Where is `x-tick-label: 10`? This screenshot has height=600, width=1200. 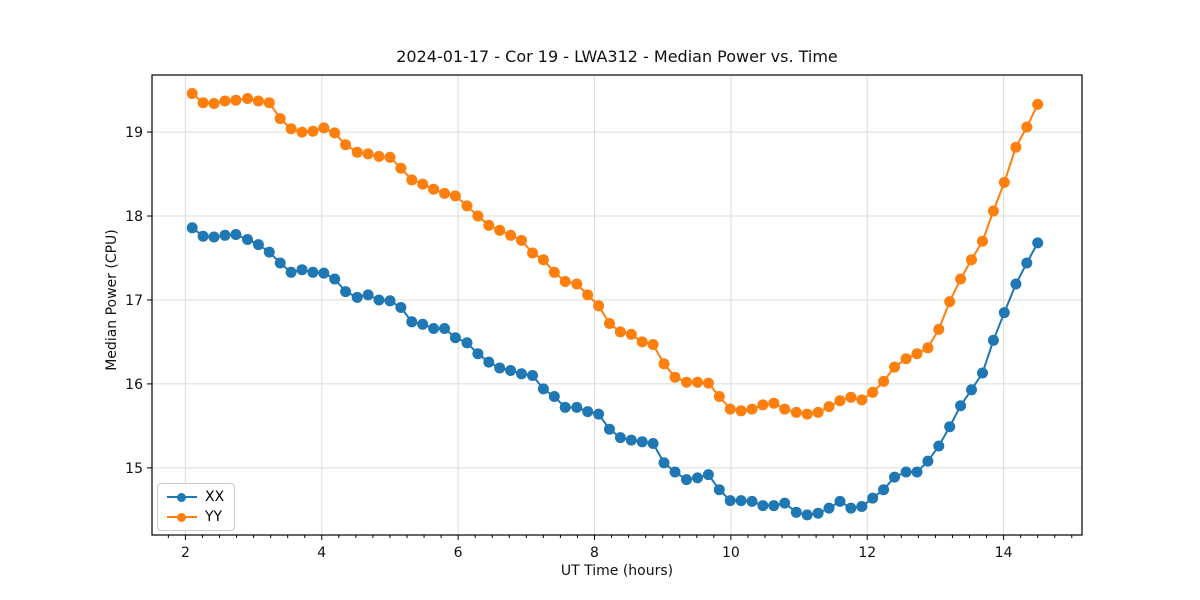 x-tick-label: 10 is located at coordinates (731, 553).